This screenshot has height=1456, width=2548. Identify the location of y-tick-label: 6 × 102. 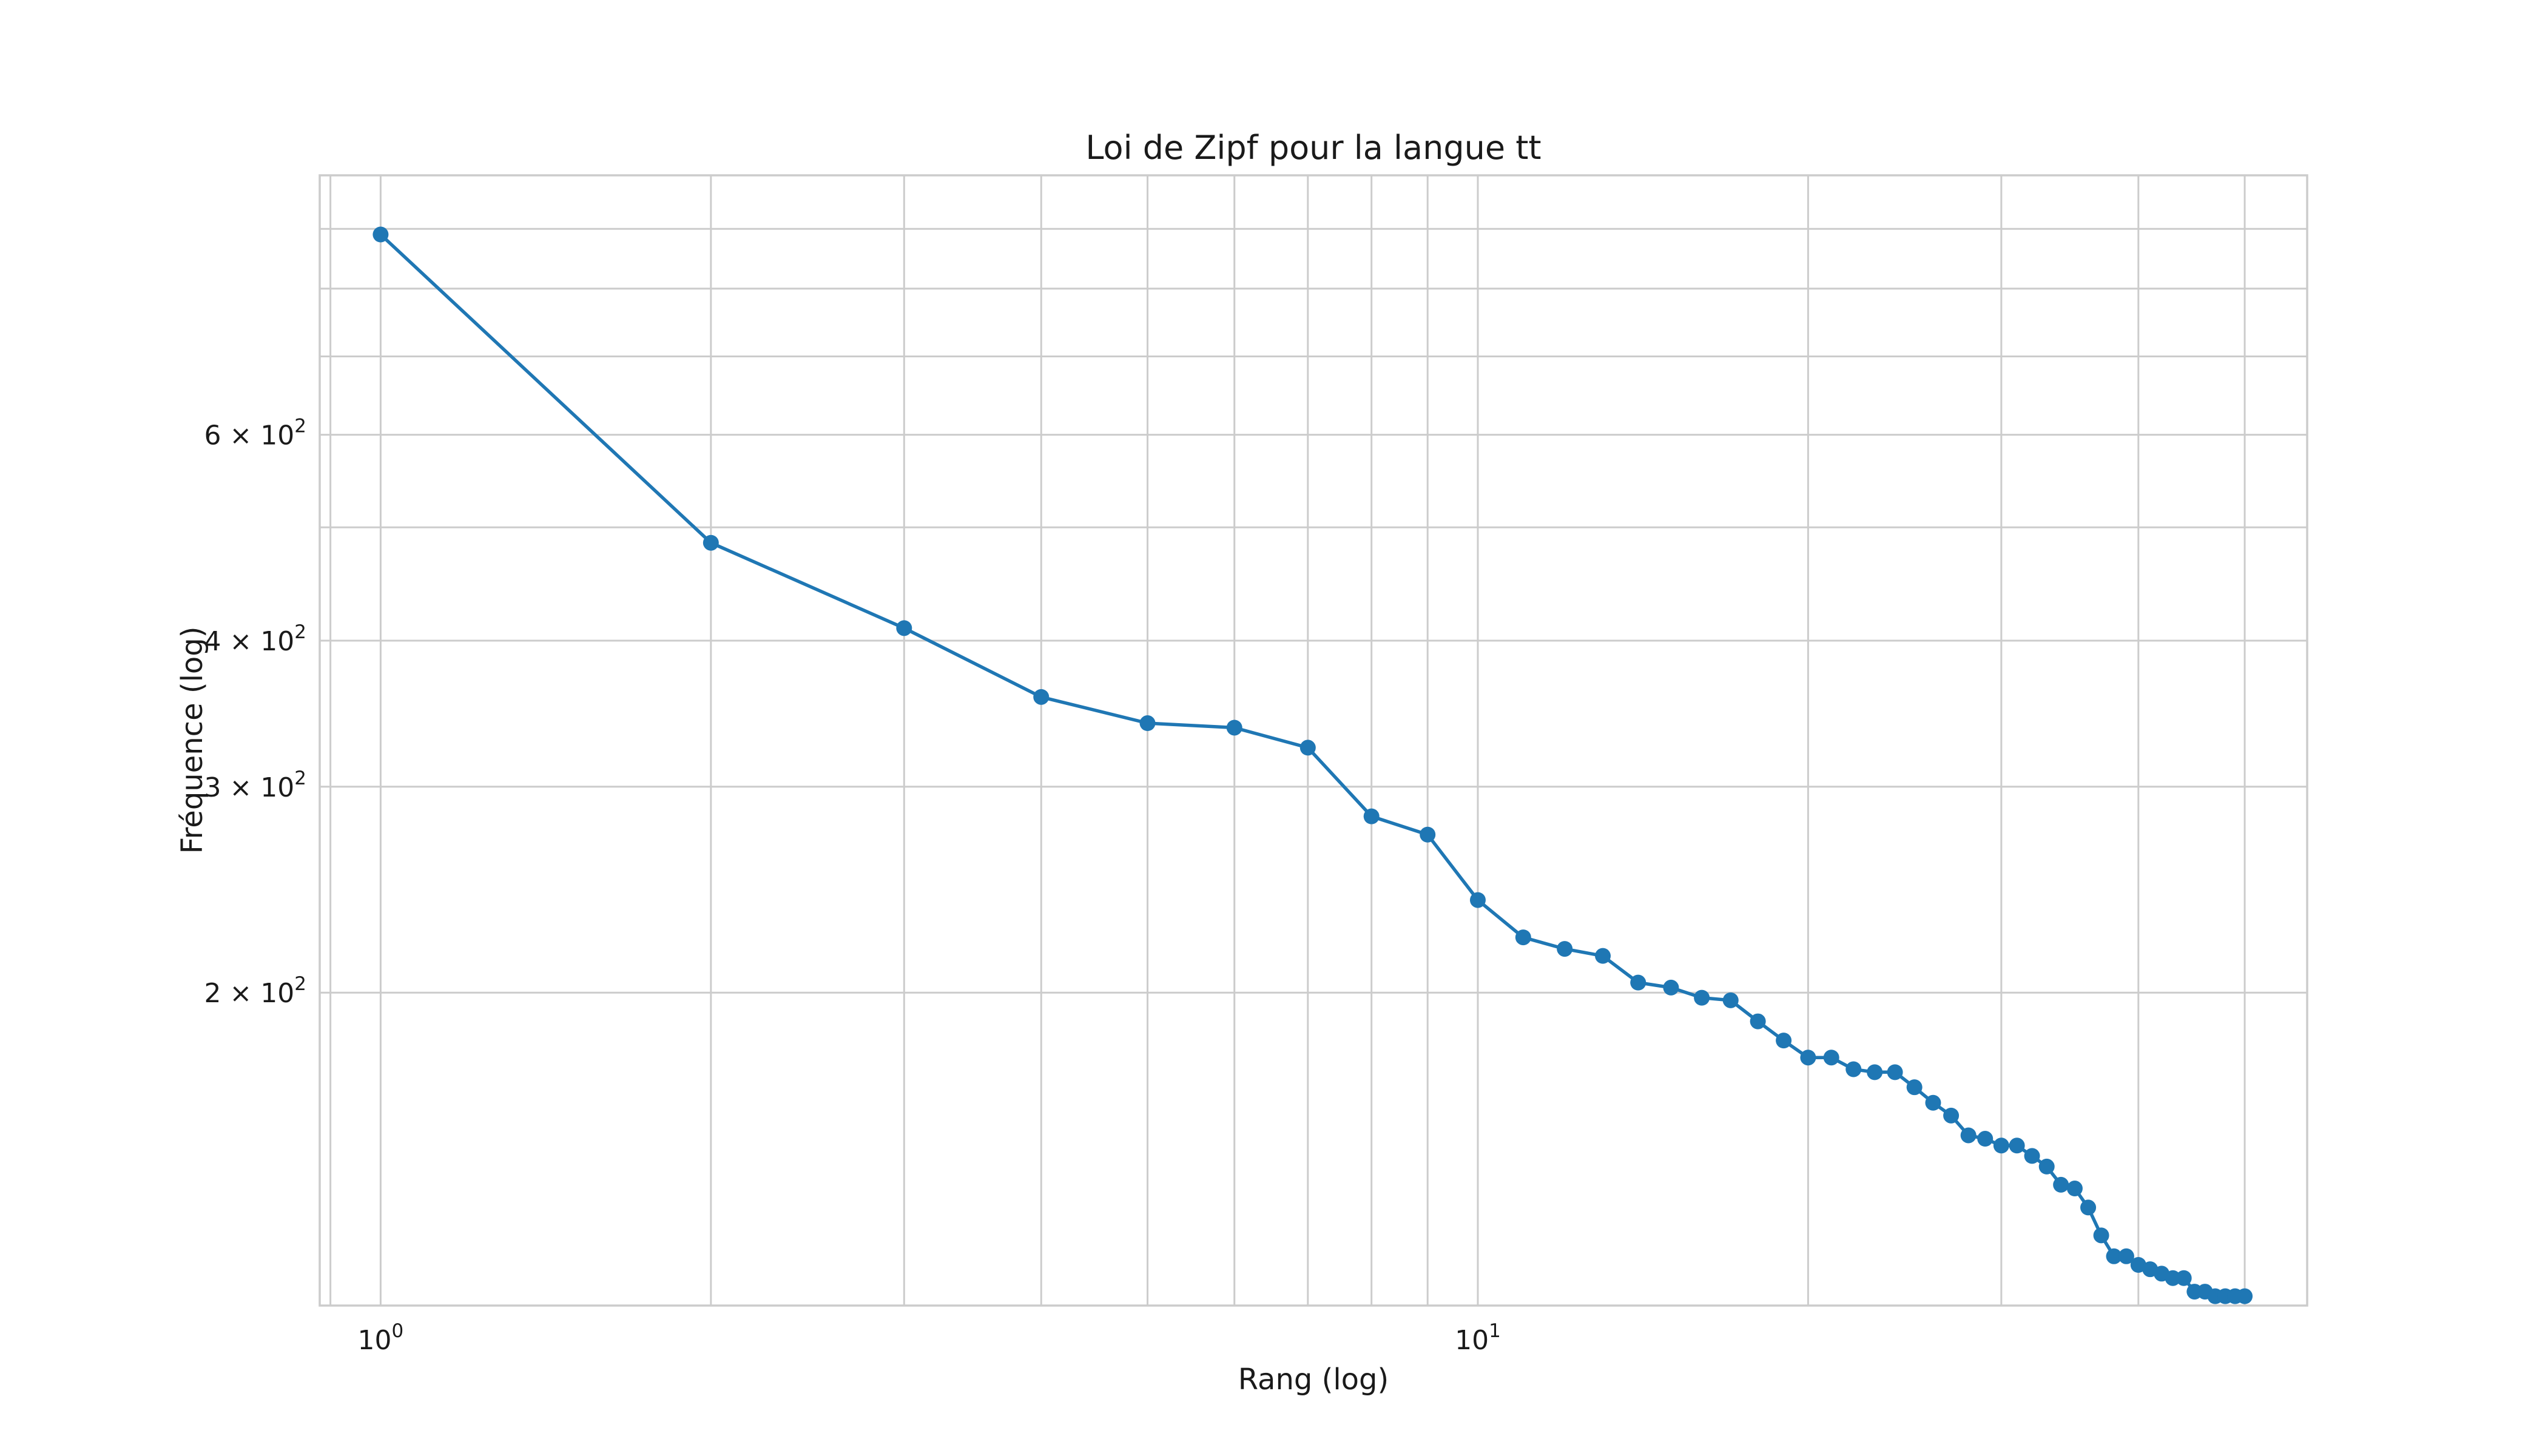
(255, 433).